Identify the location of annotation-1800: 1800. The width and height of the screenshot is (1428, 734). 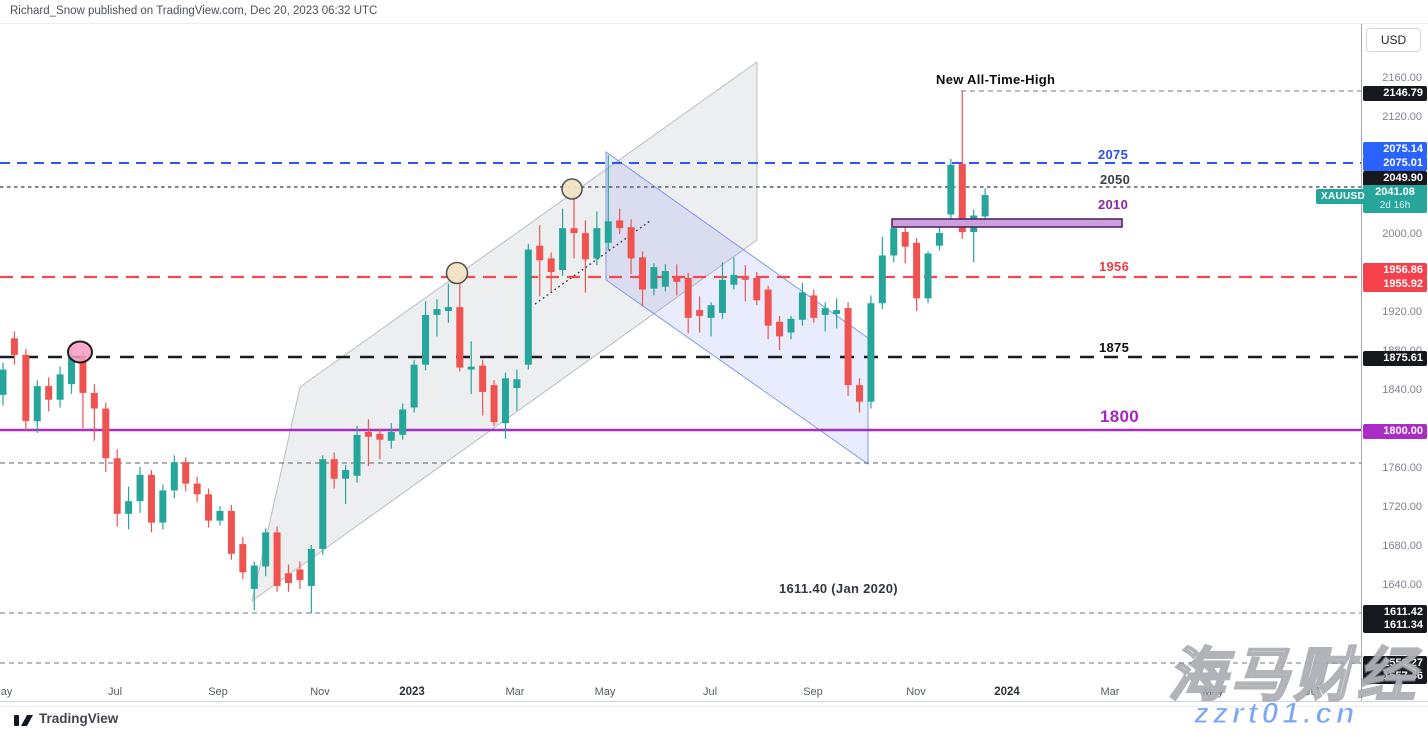
(1120, 416).